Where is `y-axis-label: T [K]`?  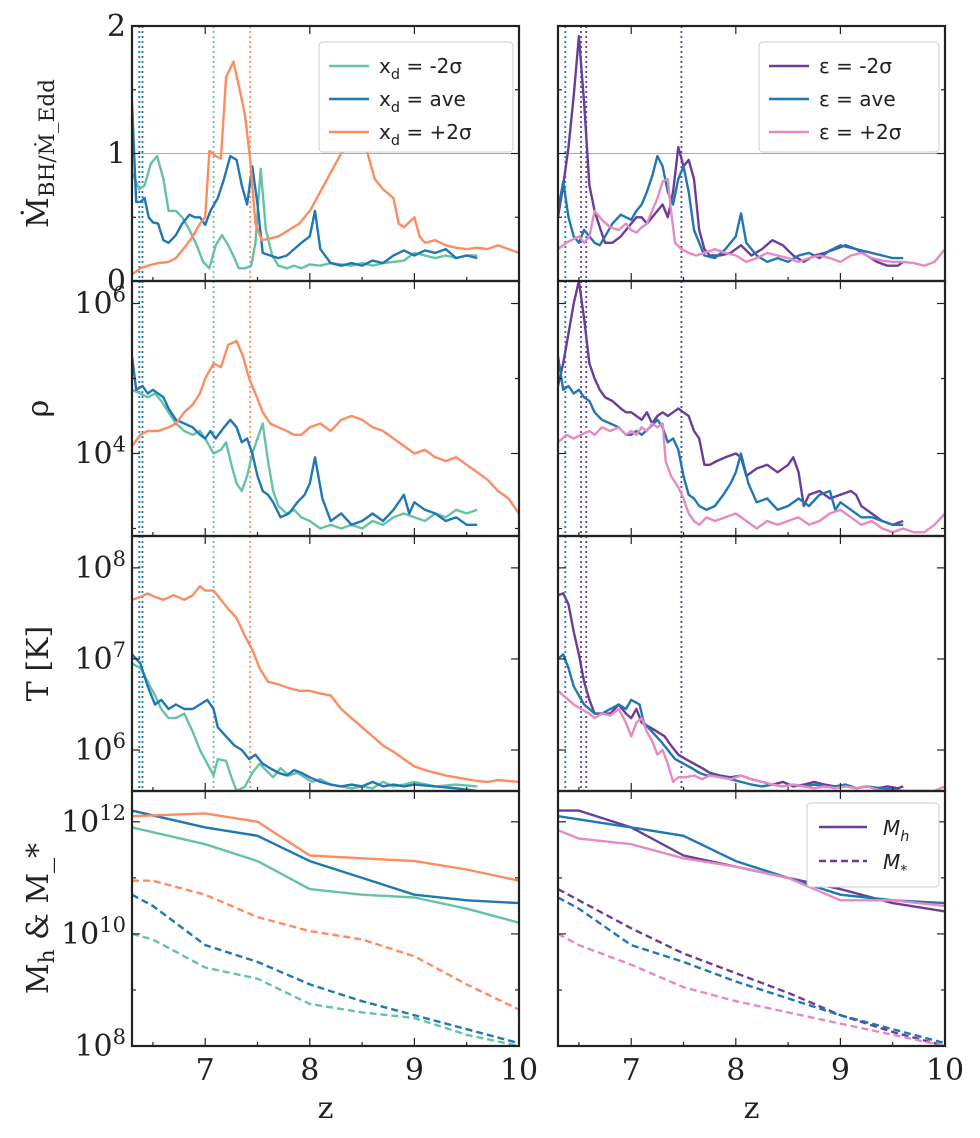
y-axis-label: T [K] is located at coordinates (38, 663).